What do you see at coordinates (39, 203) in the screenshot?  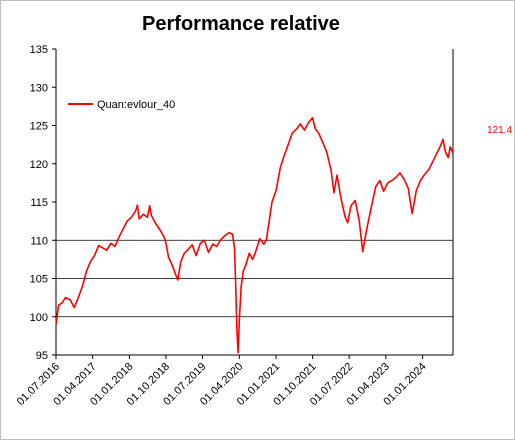 I see `y-tick-label: 115` at bounding box center [39, 203].